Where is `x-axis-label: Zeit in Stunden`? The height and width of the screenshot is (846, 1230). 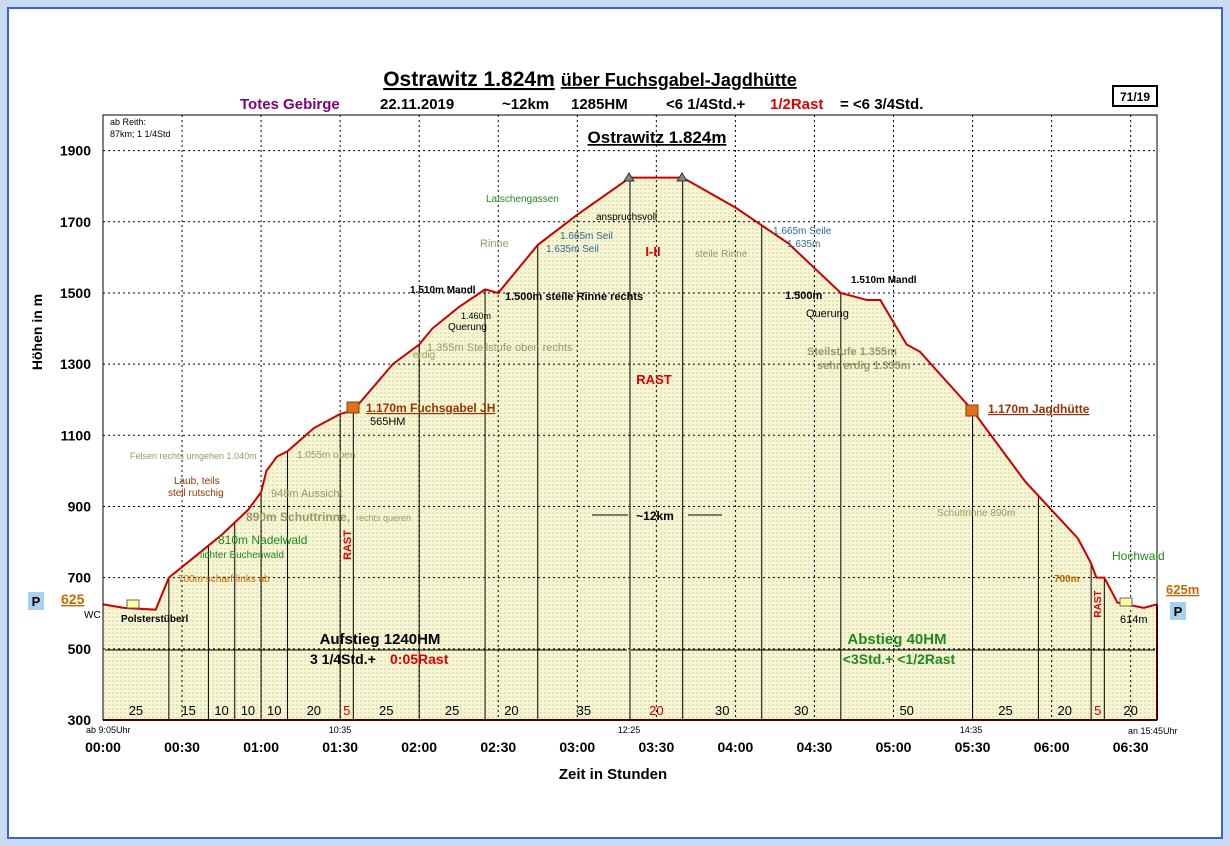 x-axis-label: Zeit in Stunden is located at coordinates (613, 774).